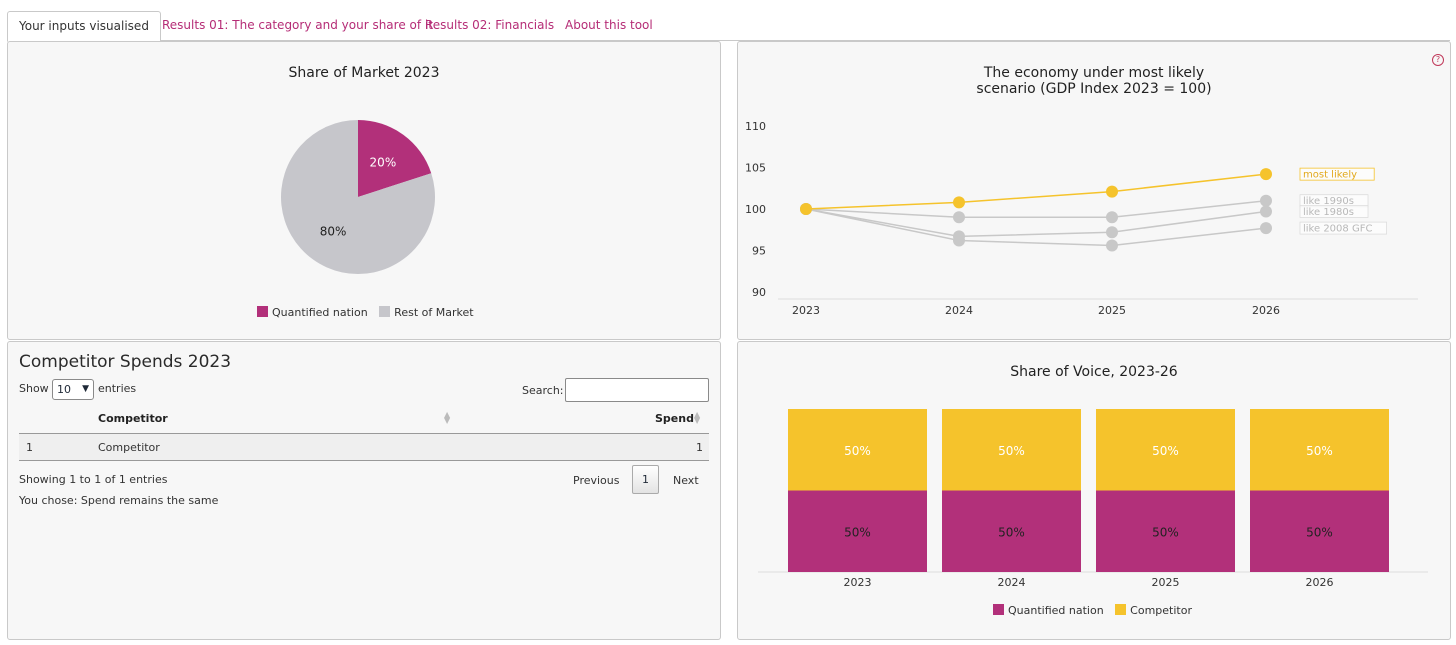  What do you see at coordinates (117, 388) in the screenshot?
I see `entries-label: entries` at bounding box center [117, 388].